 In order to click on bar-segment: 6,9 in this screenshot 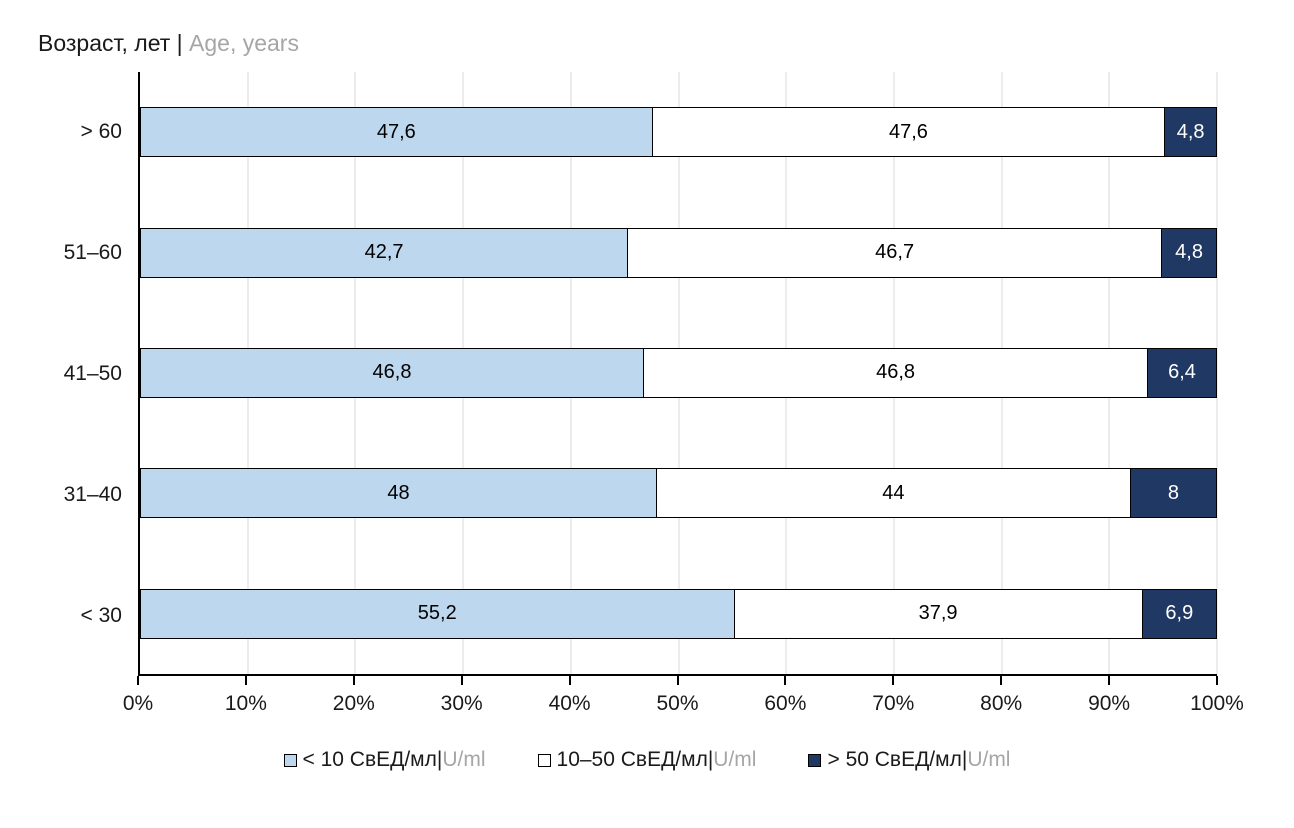, I will do `click(1179, 613)`.